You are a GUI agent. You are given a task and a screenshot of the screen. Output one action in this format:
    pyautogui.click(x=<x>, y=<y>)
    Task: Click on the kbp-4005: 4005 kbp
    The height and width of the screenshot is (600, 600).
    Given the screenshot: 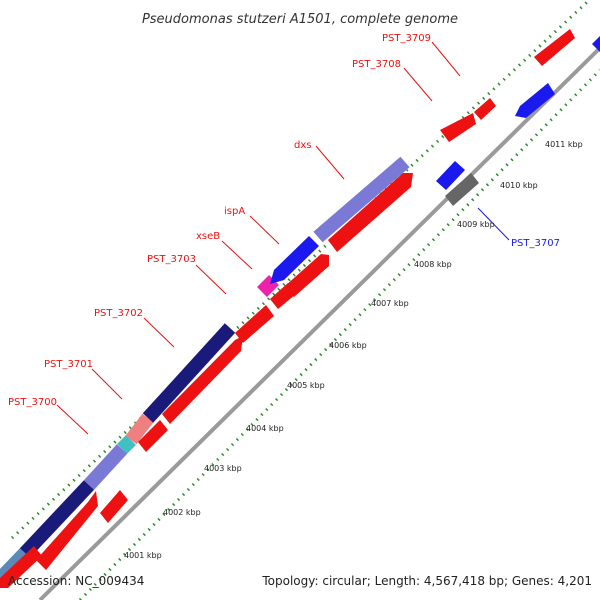 What is the action you would take?
    pyautogui.click(x=306, y=385)
    